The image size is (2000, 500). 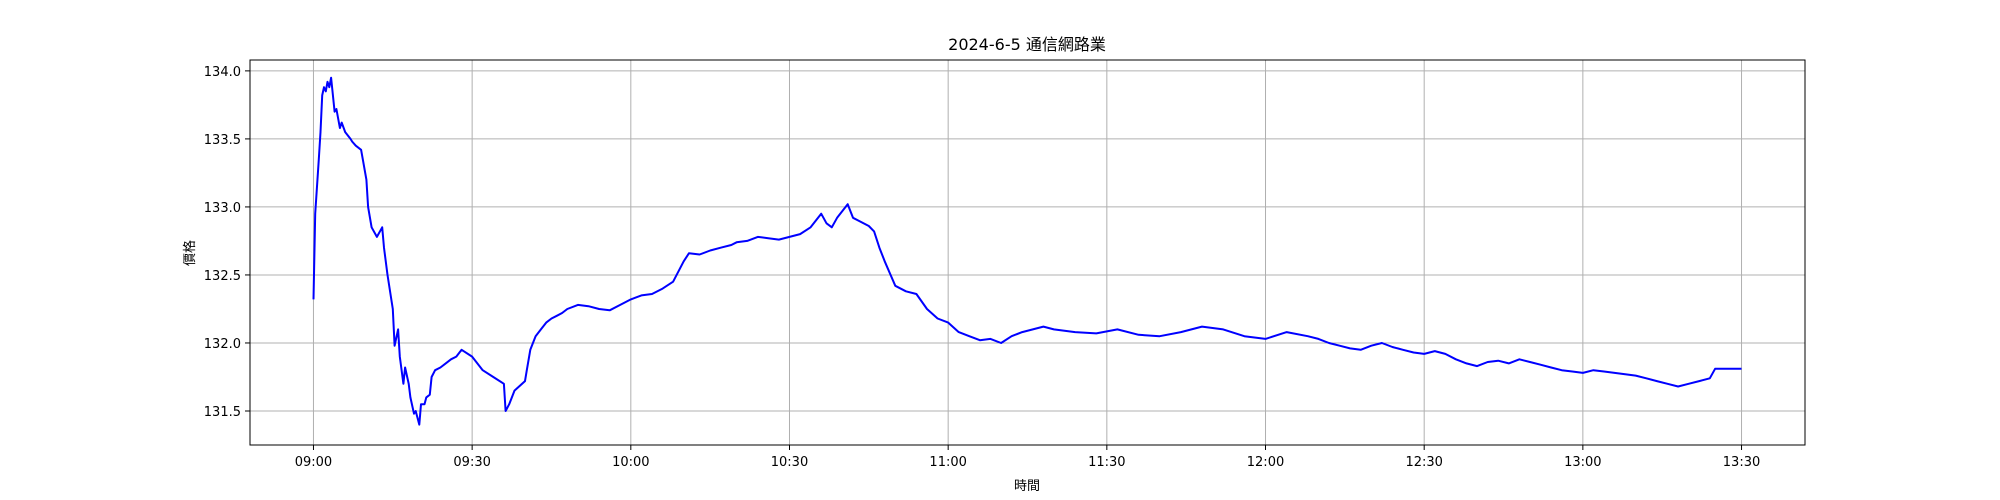 What do you see at coordinates (1582, 462) in the screenshot?
I see `x-tick-label: 13:00` at bounding box center [1582, 462].